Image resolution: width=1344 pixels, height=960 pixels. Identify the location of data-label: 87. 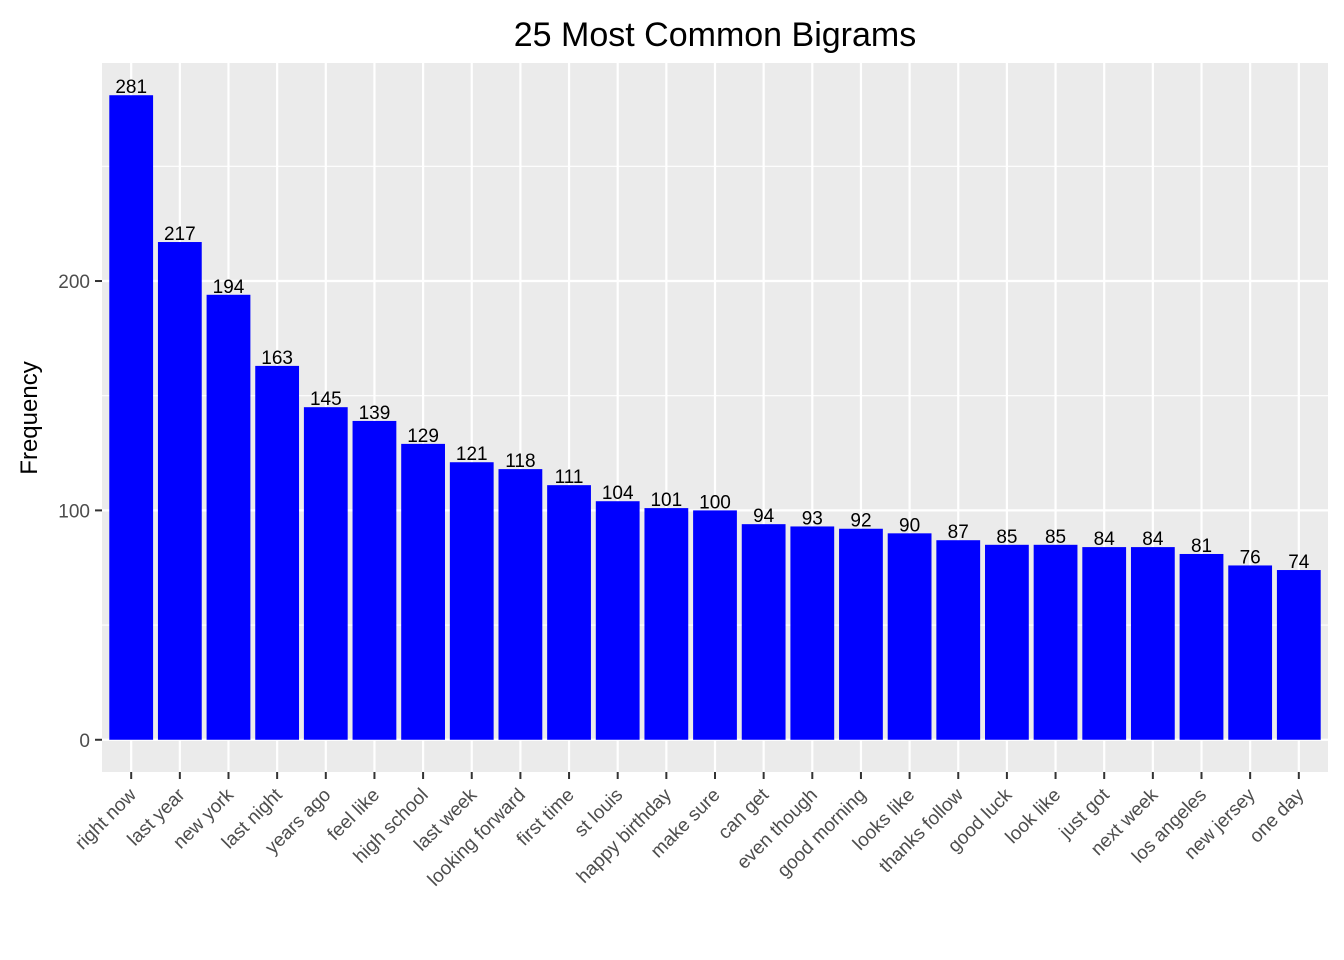
(958, 532).